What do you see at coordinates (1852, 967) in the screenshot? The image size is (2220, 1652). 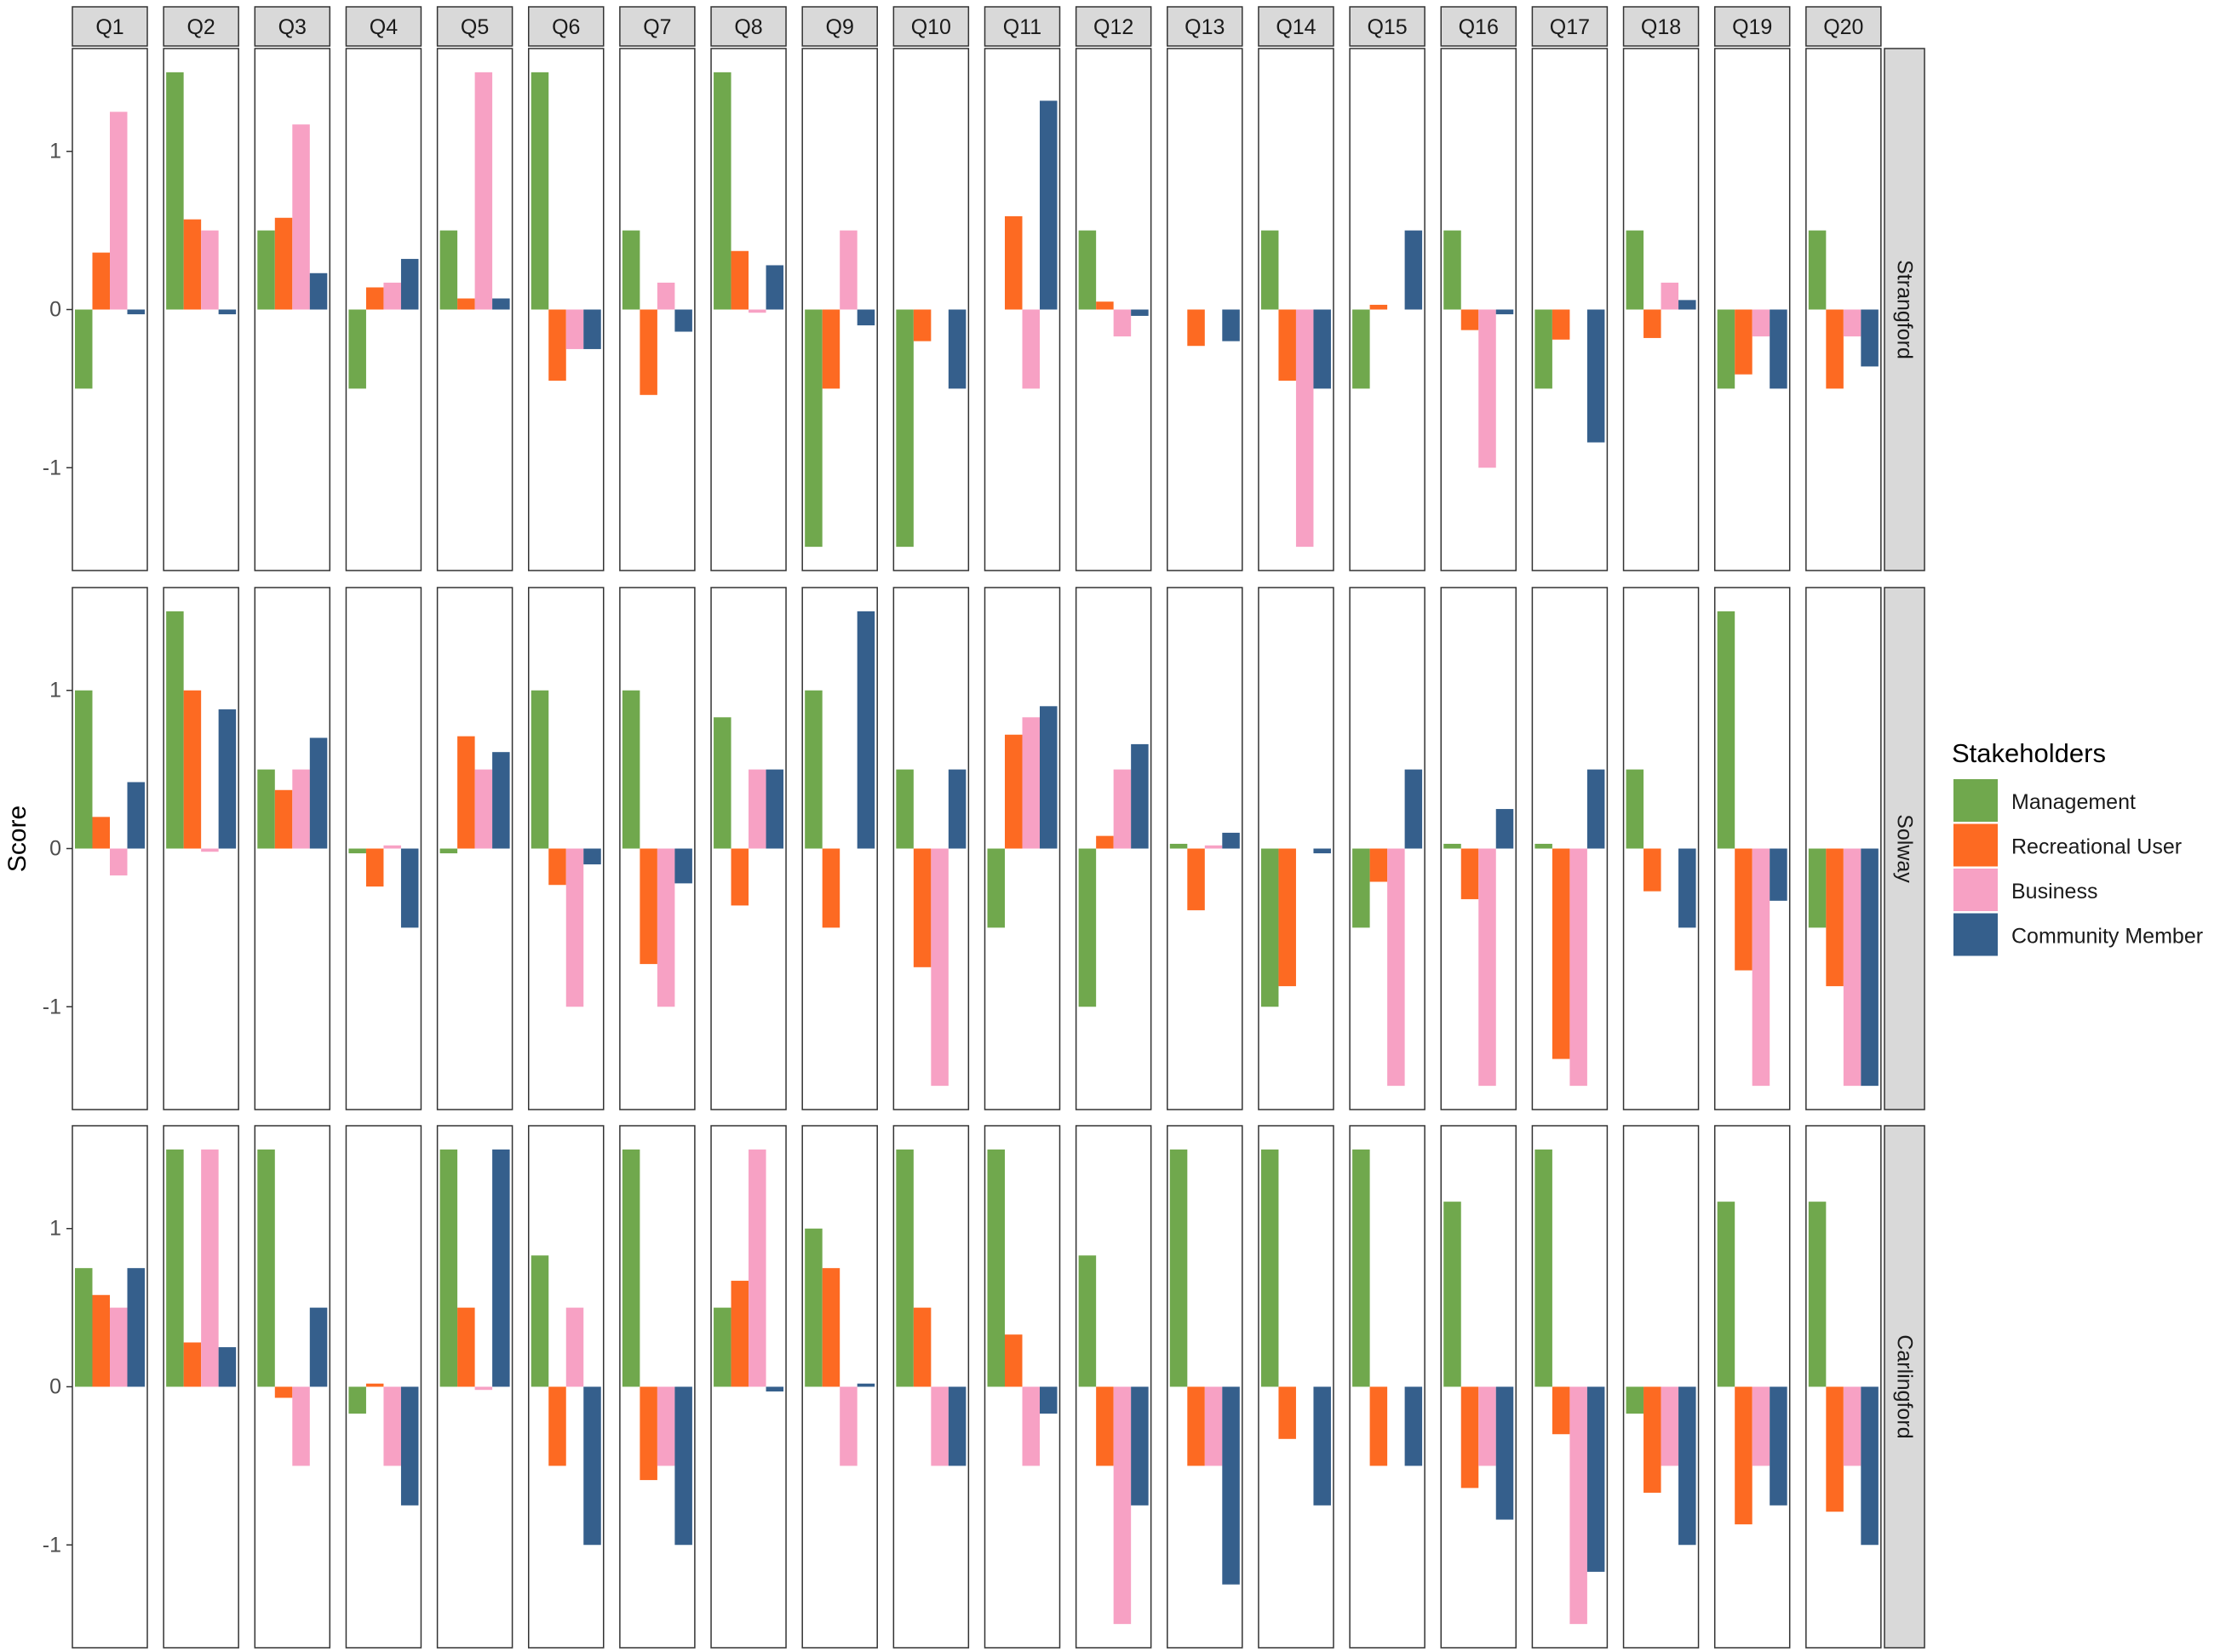 I see `bar-solway-q20-business: -1.5` at bounding box center [1852, 967].